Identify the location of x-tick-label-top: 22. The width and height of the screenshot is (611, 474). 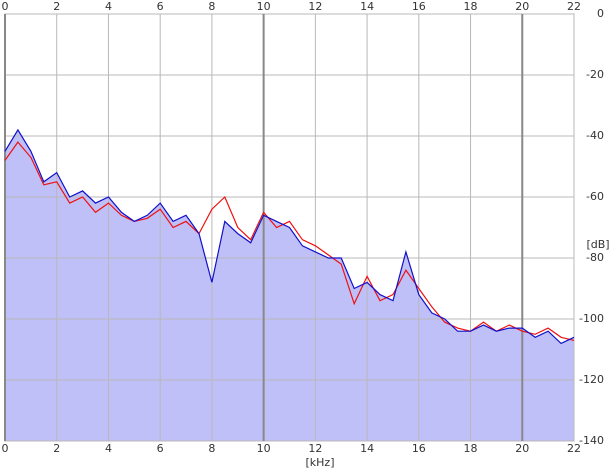
(574, 6).